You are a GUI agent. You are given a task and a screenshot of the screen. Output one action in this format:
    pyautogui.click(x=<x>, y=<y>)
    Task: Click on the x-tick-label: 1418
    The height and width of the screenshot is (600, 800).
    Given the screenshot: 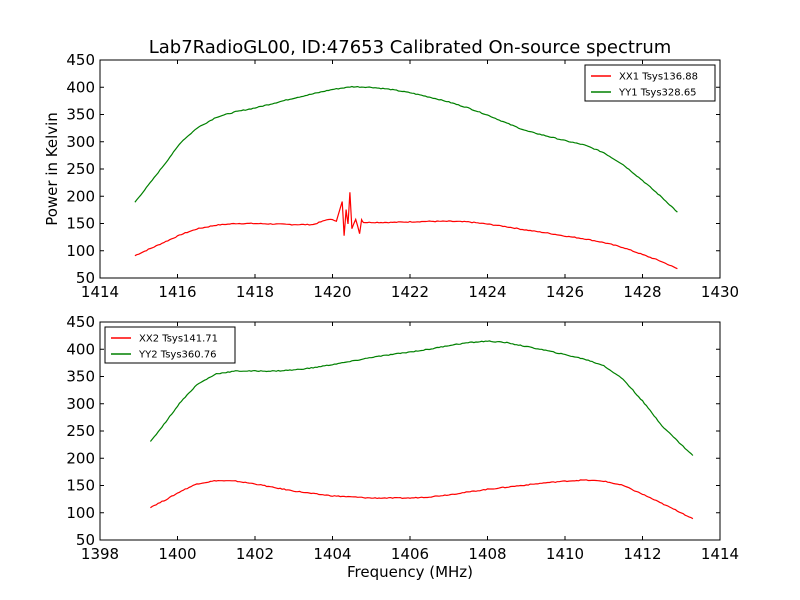 What is the action you would take?
    pyautogui.click(x=255, y=292)
    